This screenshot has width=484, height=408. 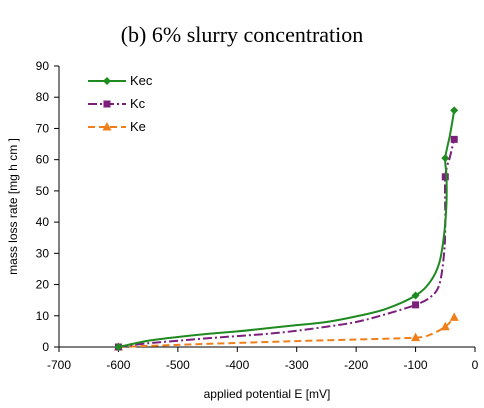 What do you see at coordinates (45, 347) in the screenshot?
I see `y-tick-label: 0` at bounding box center [45, 347].